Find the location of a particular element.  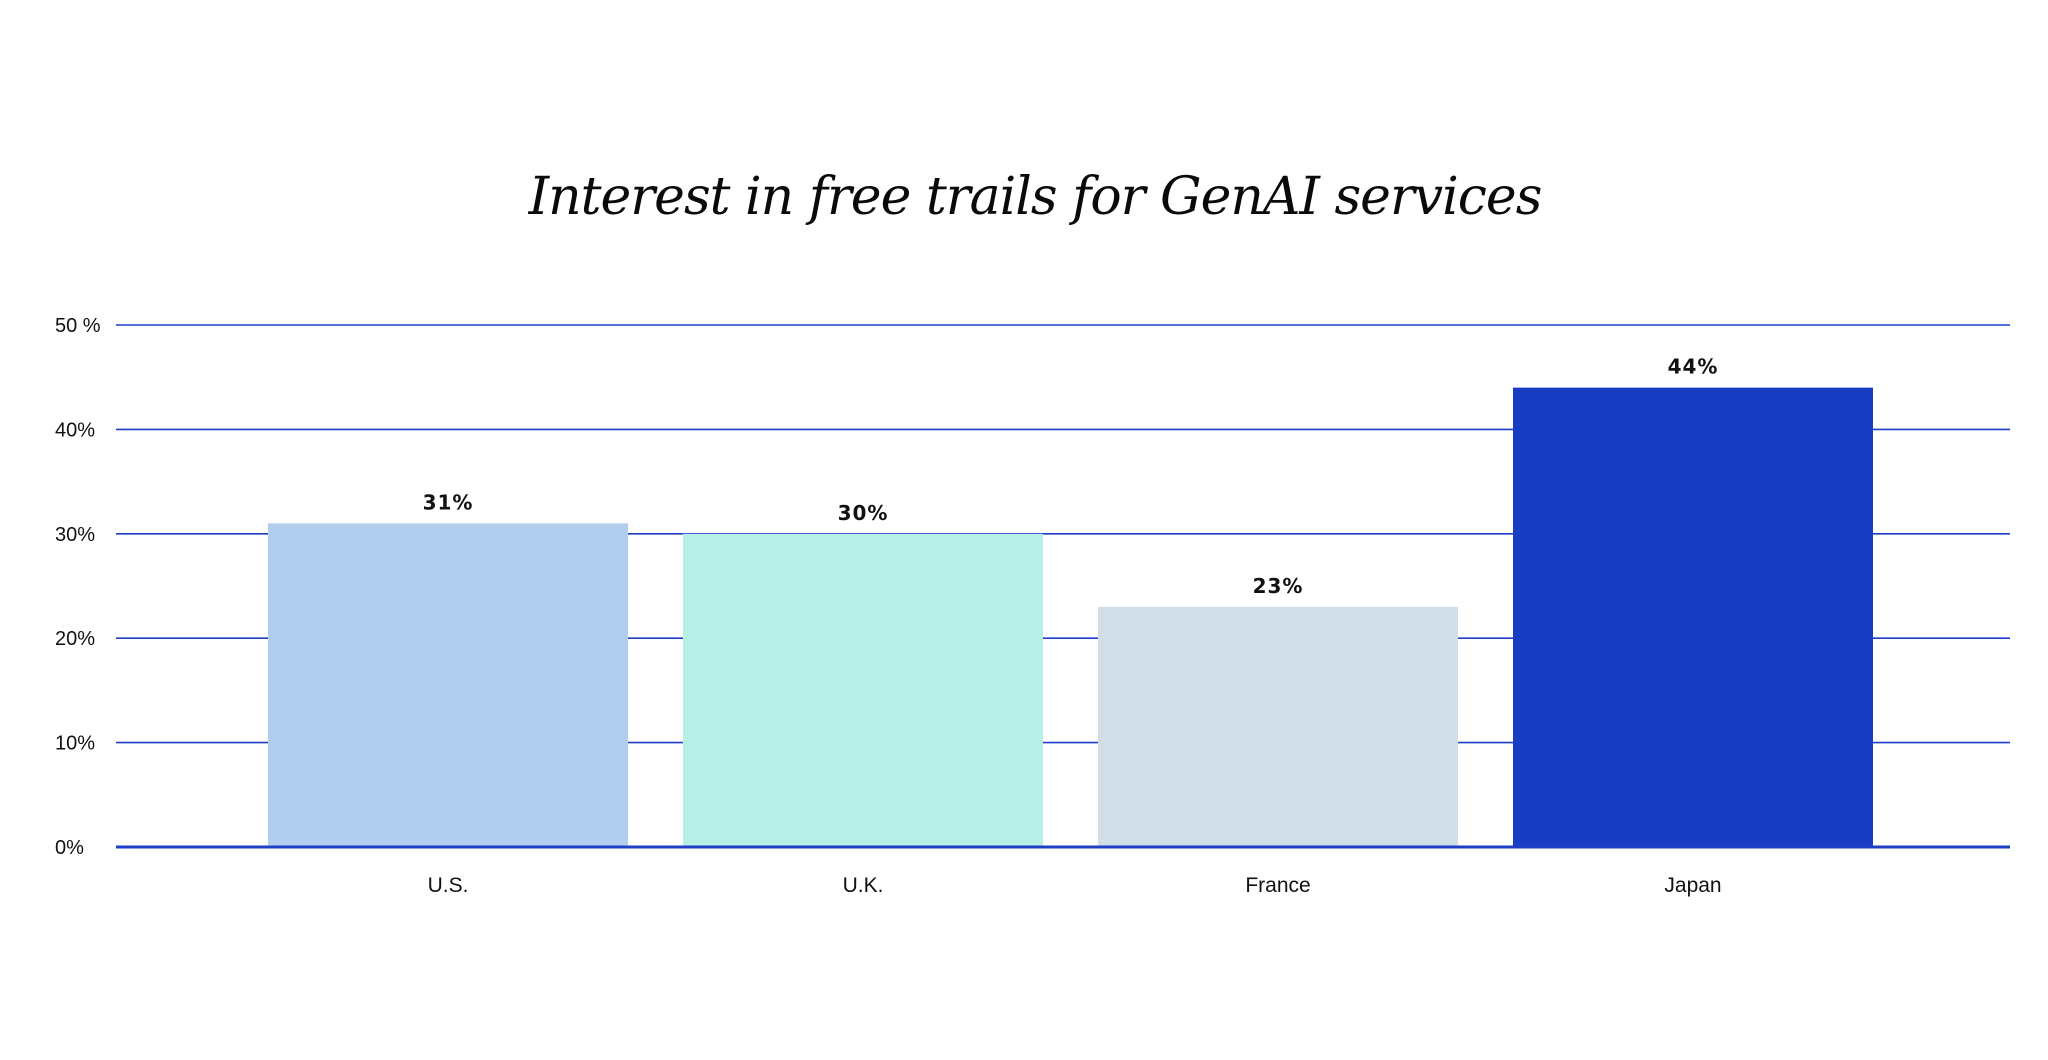

x-tick-label: U.K. is located at coordinates (863, 885).